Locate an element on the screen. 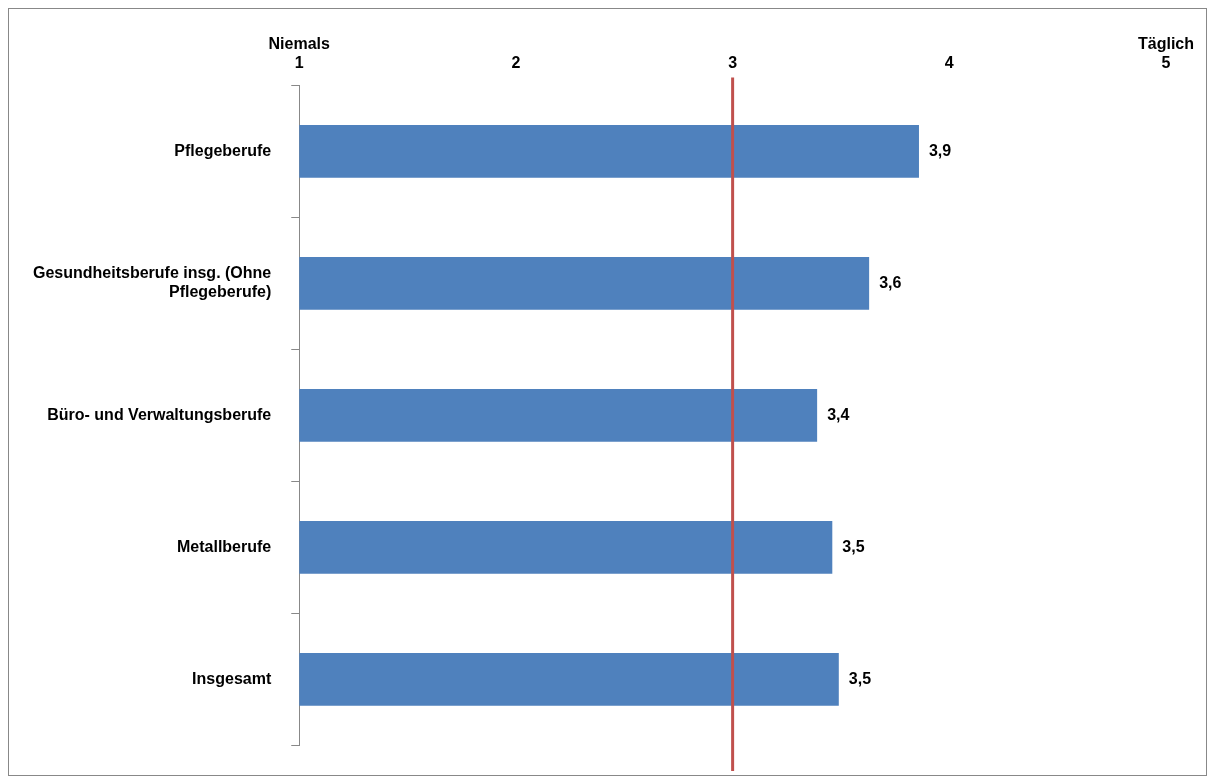 The width and height of the screenshot is (1215, 784). y-tick-label: Metallberufe is located at coordinates (224, 546).